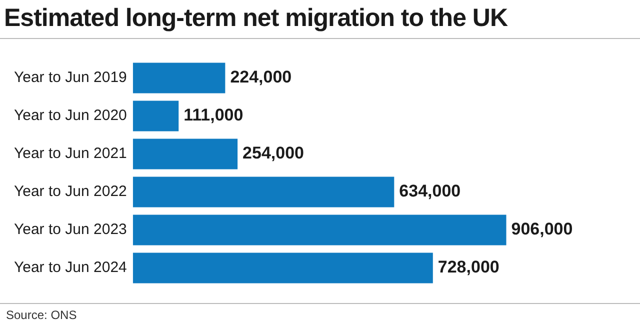 The height and width of the screenshot is (329, 640). What do you see at coordinates (256, 18) in the screenshot?
I see `chart-title: Estimated long-term net migration to the UK` at bounding box center [256, 18].